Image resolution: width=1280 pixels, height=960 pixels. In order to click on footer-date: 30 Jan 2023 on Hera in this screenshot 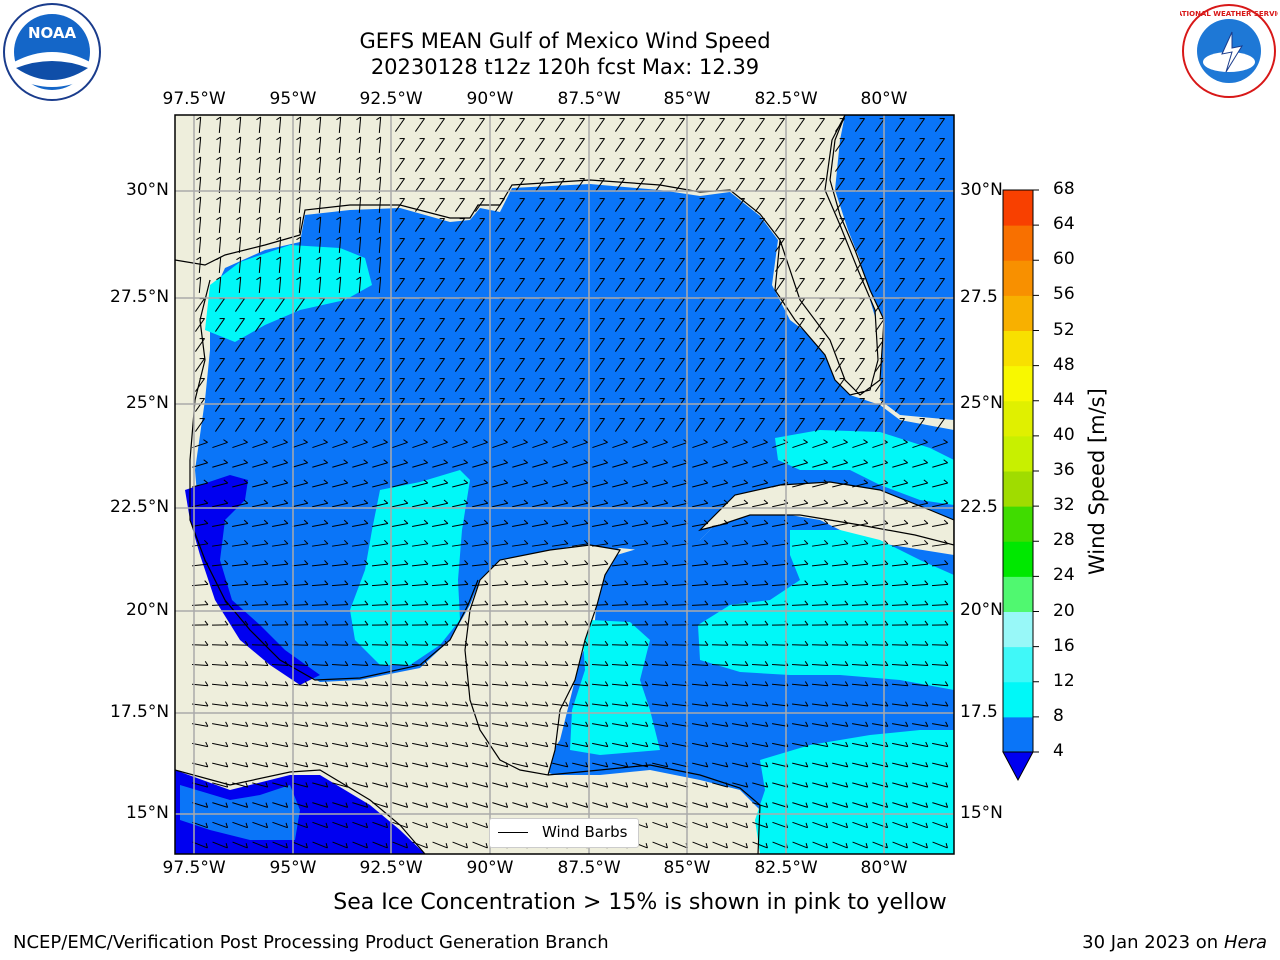, I will do `click(1174, 942)`.